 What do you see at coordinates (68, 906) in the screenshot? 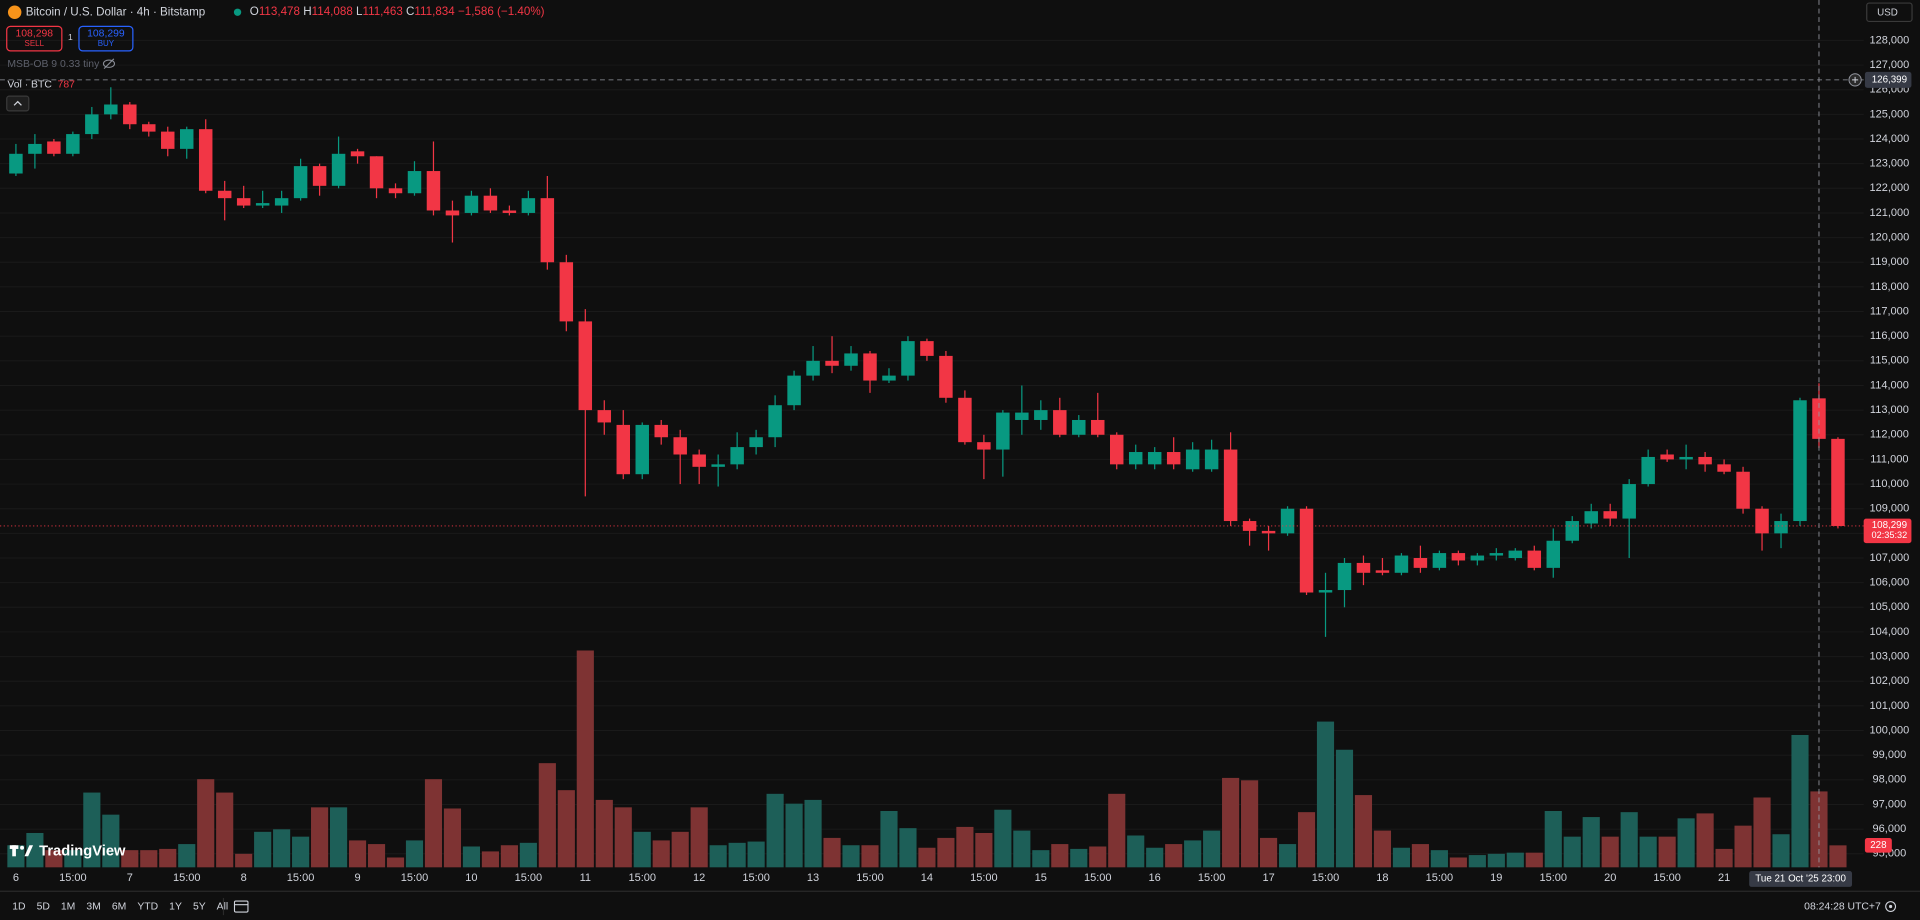
I see `timeframe-button: 1M` at bounding box center [68, 906].